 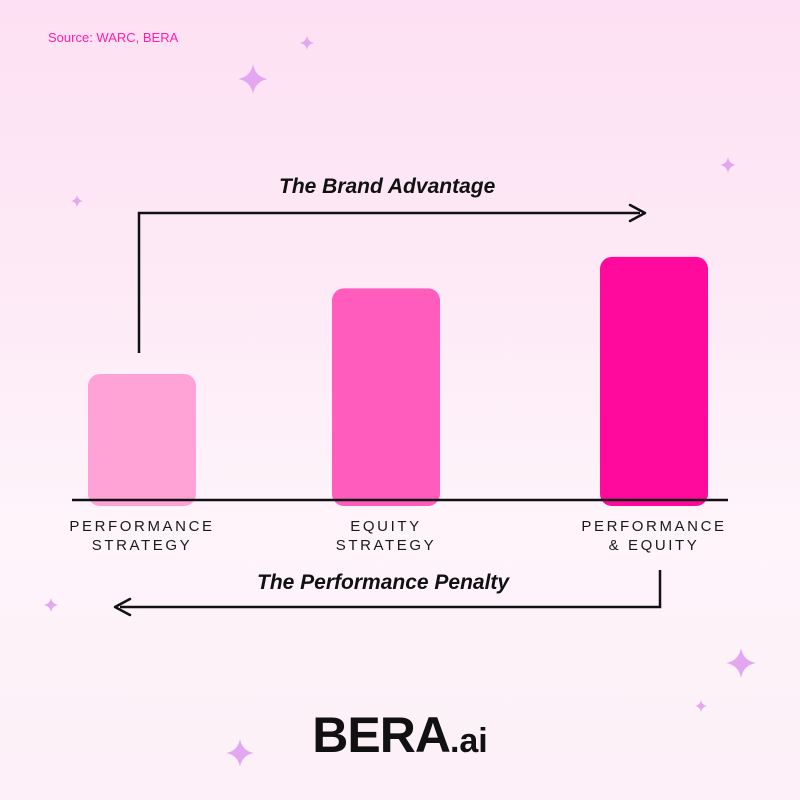 What do you see at coordinates (387, 186) in the screenshot?
I see `brand-advantage-label: The Brand Advantage` at bounding box center [387, 186].